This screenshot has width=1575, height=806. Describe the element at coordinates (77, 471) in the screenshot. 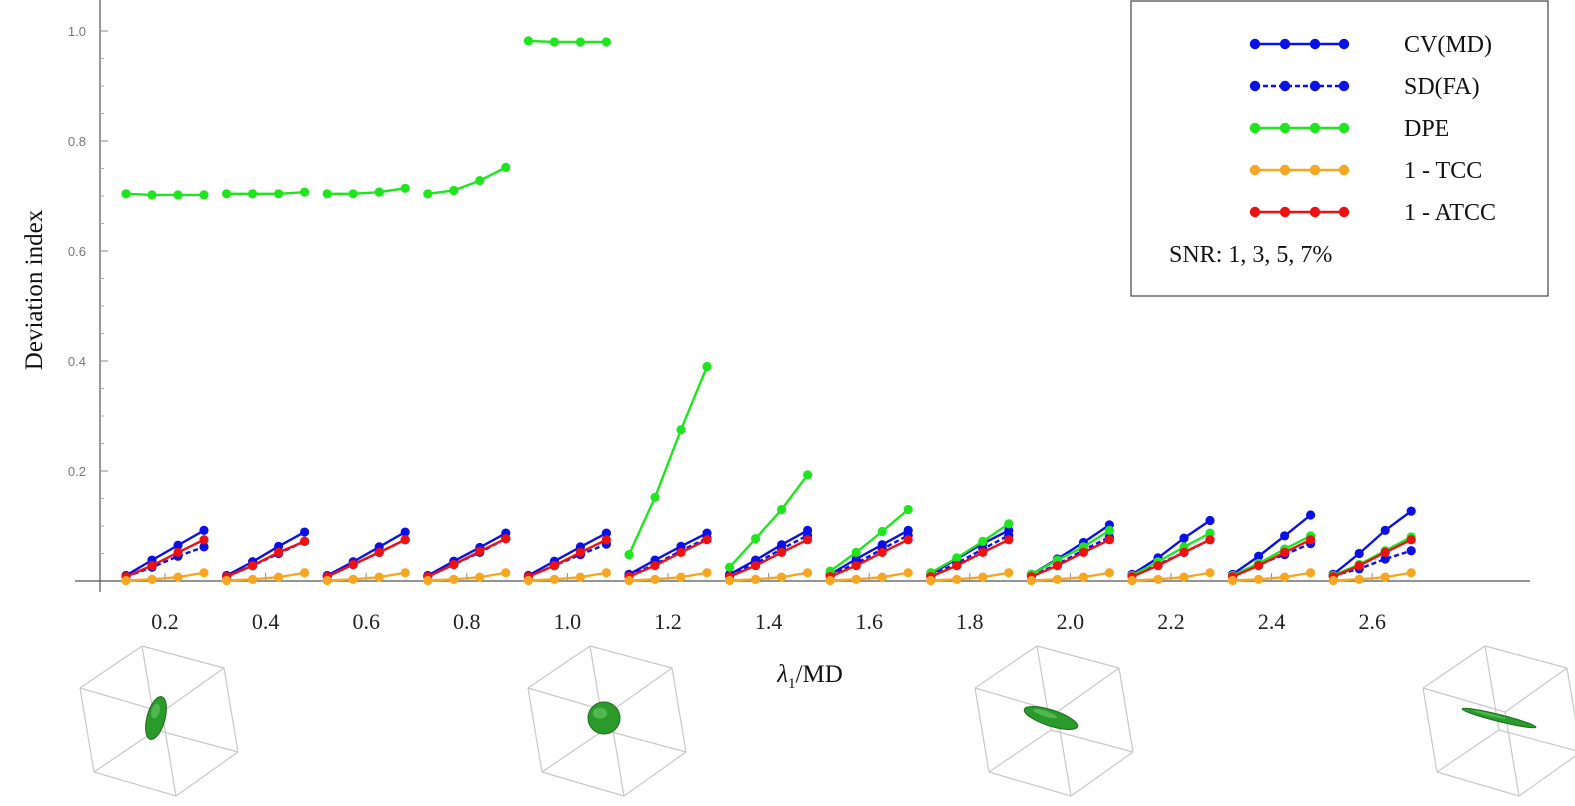

I see `y-tick-label: 0.2` at that location.